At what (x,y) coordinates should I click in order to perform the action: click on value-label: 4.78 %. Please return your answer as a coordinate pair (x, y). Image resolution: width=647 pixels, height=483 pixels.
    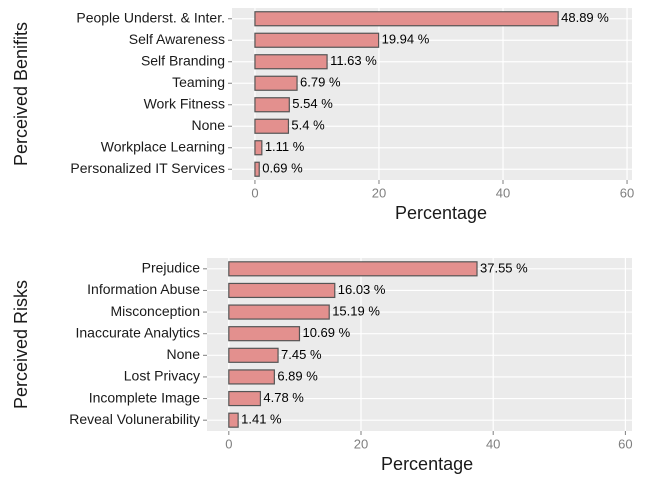
    Looking at the image, I should click on (283, 397).